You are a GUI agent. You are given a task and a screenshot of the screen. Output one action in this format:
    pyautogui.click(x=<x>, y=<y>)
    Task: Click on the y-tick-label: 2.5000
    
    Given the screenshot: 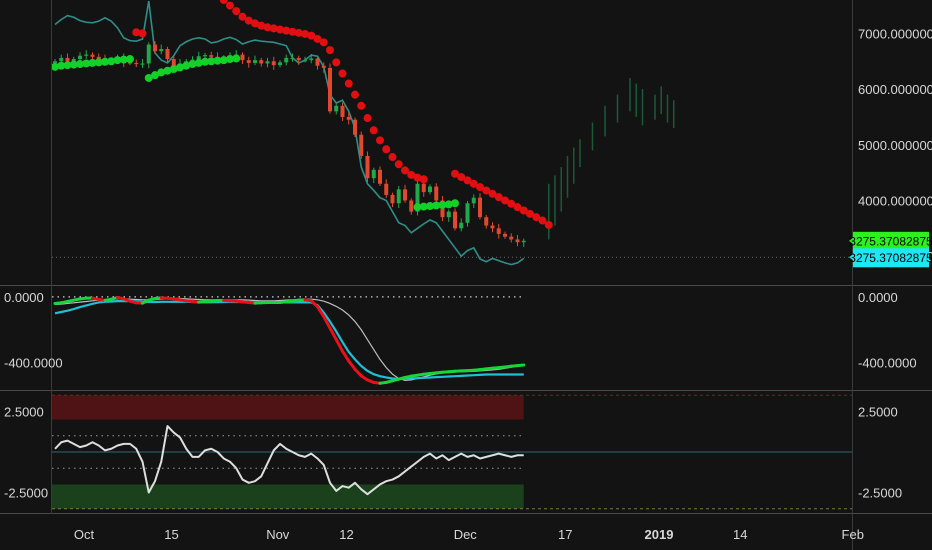 What is the action you would take?
    pyautogui.click(x=878, y=411)
    